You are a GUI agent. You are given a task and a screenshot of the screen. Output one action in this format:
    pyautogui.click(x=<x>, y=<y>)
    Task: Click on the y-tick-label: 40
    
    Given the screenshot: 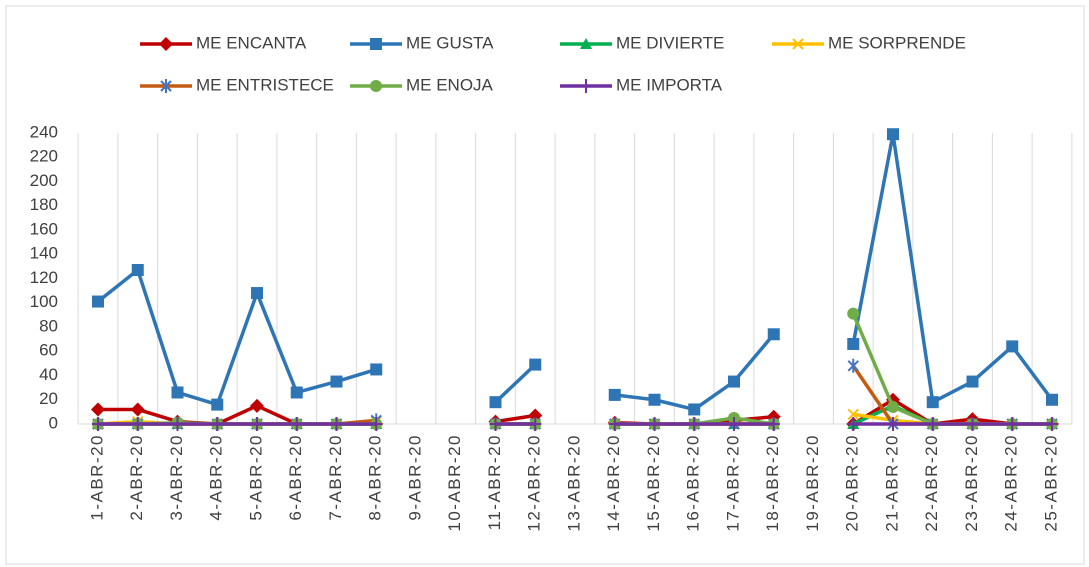 What is the action you would take?
    pyautogui.click(x=48, y=374)
    